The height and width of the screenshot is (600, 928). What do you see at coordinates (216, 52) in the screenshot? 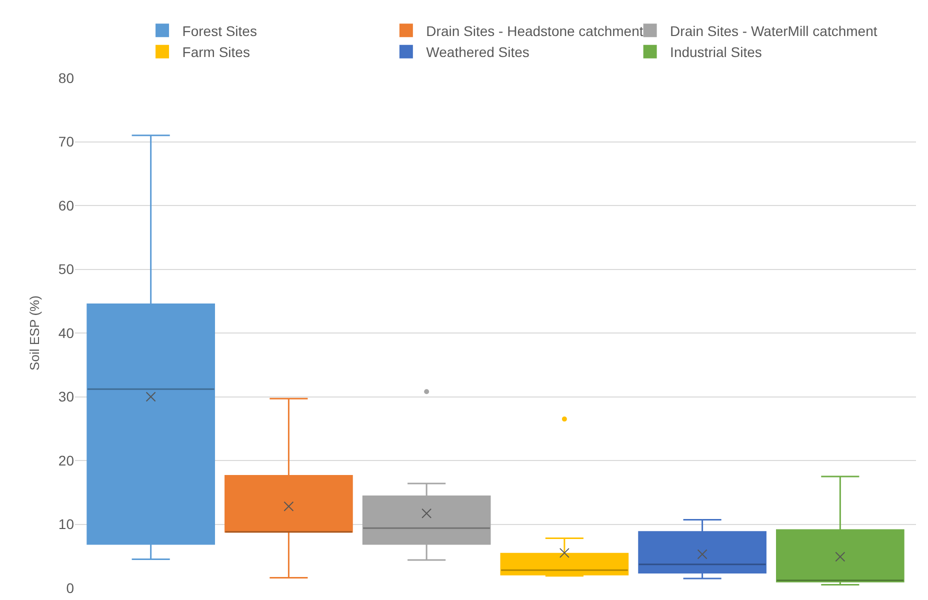
I see `legend-label: Farm Sites` at bounding box center [216, 52].